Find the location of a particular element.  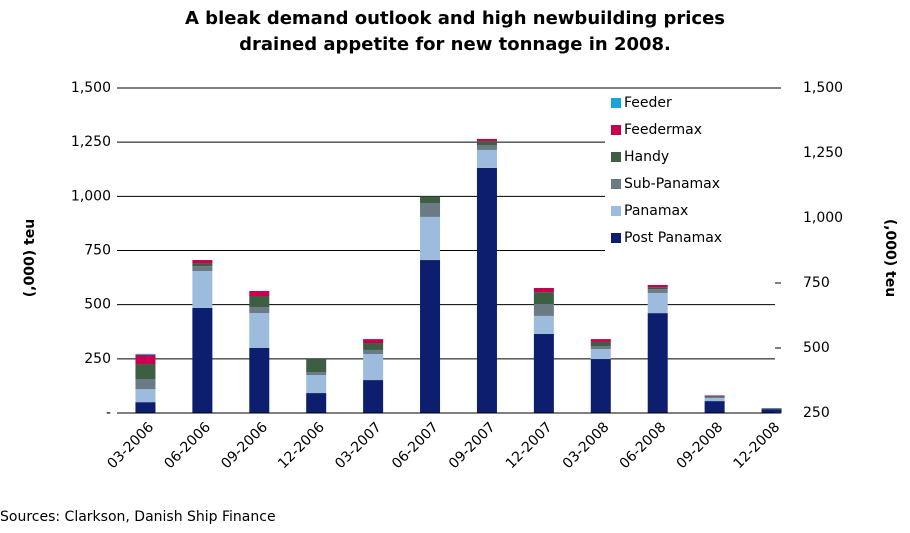

x-tick-label: 03-2008 is located at coordinates (586, 445).